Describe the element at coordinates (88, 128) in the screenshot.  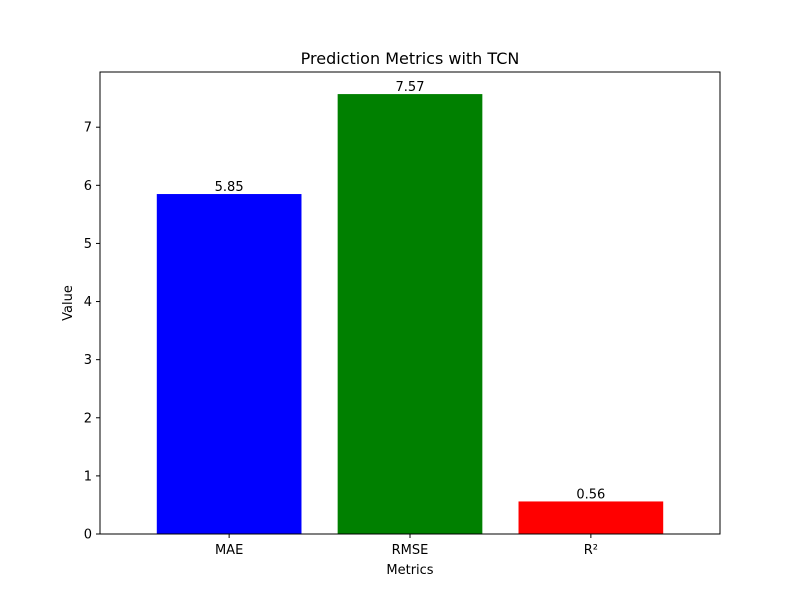
I see `y-tick-label-7: 7` at that location.